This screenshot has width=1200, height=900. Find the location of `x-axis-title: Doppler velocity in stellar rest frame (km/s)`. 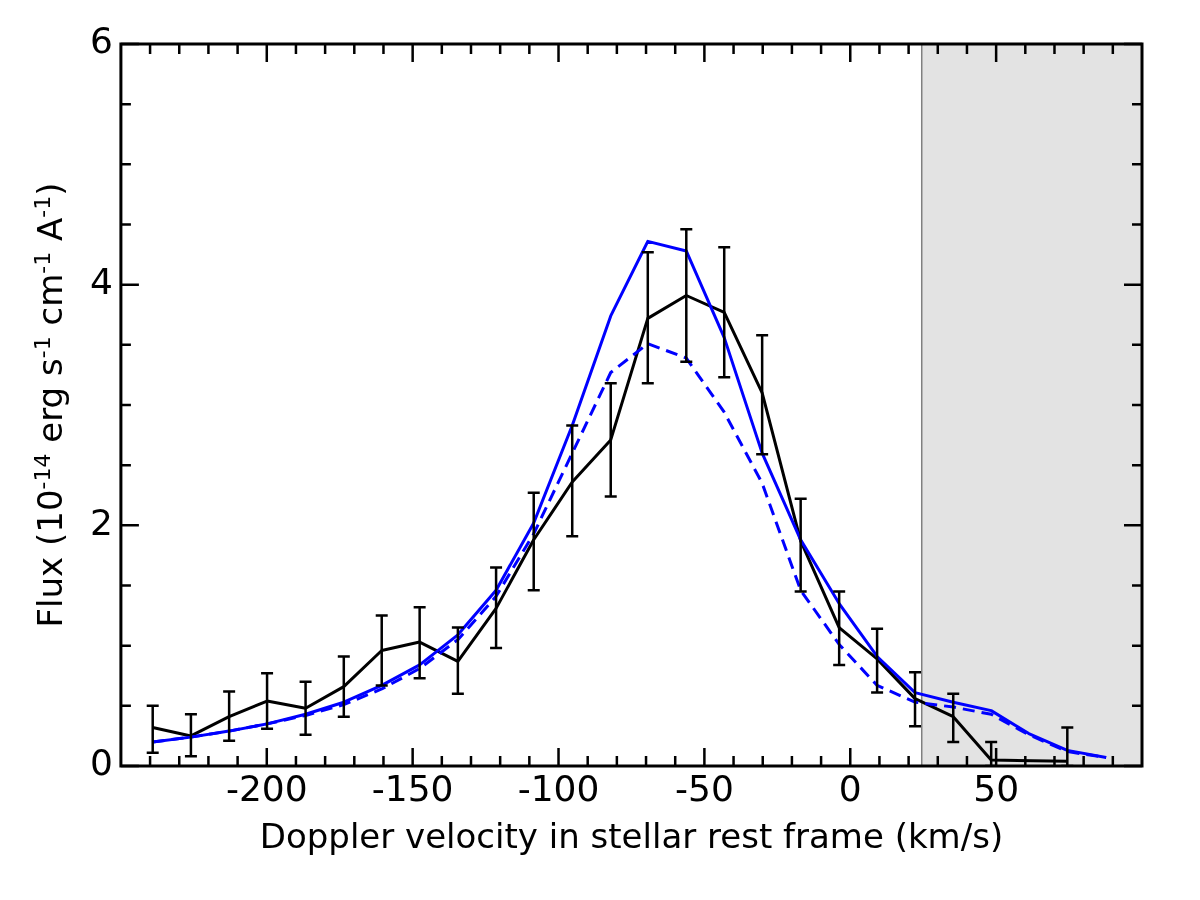

x-axis-title: Doppler velocity in stellar rest frame (km/s) is located at coordinates (631, 836).